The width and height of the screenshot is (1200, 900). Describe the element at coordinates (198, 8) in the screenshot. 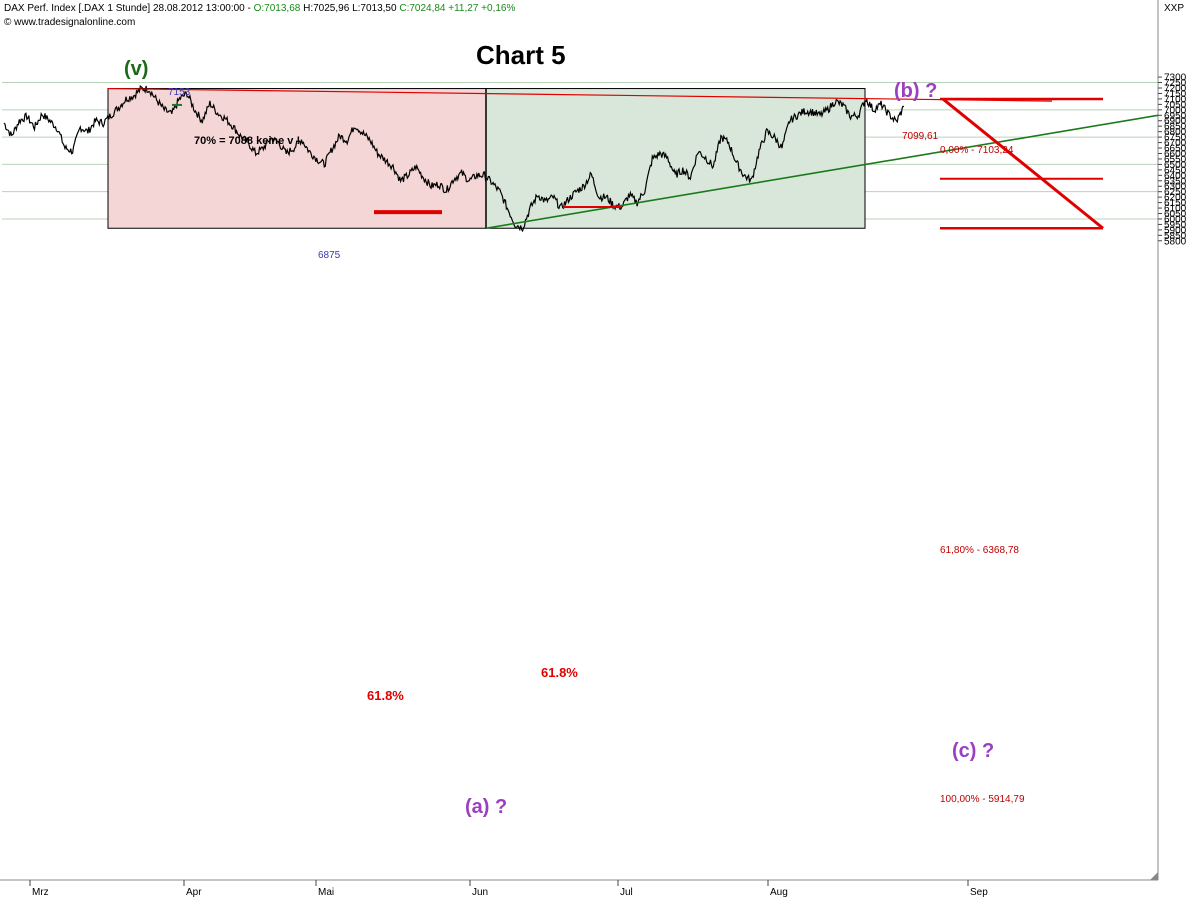

I see `datetime-label: 28.08.2012 13:00:00` at that location.